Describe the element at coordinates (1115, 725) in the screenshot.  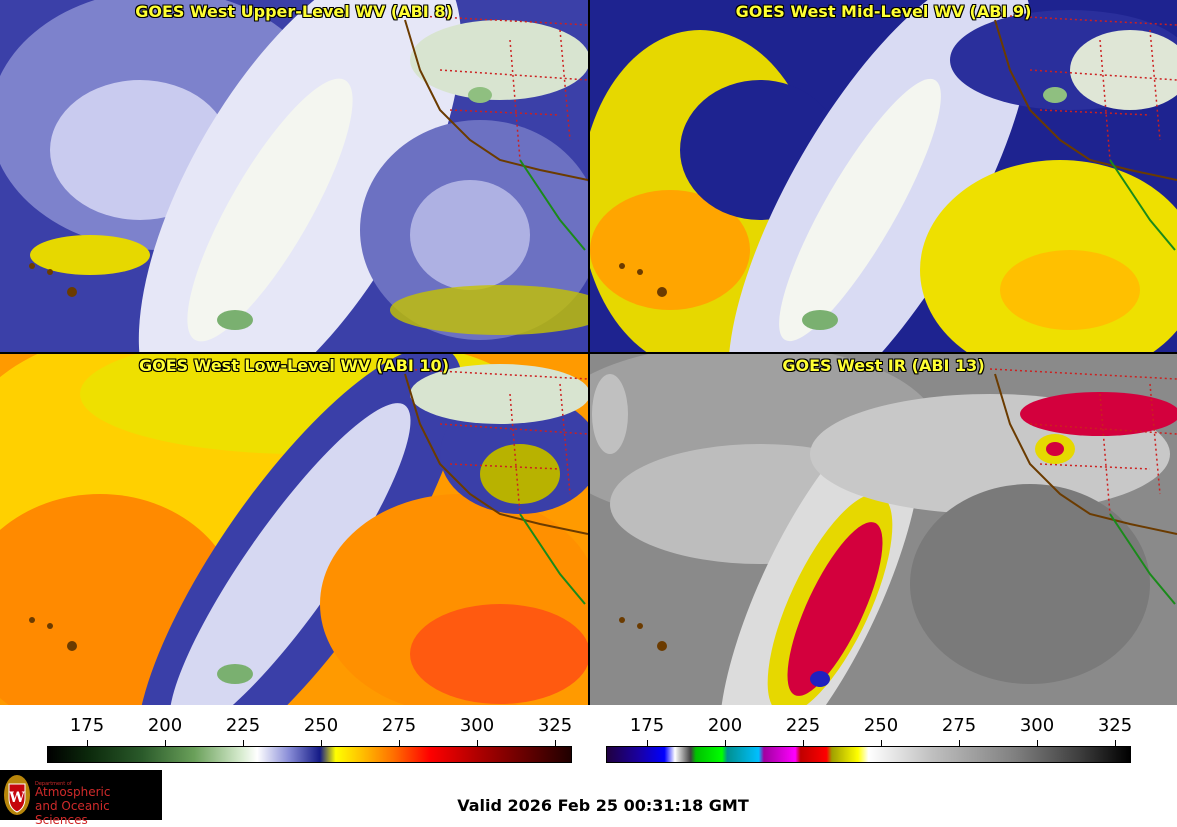
I see `ir-tick-label: 325` at that location.